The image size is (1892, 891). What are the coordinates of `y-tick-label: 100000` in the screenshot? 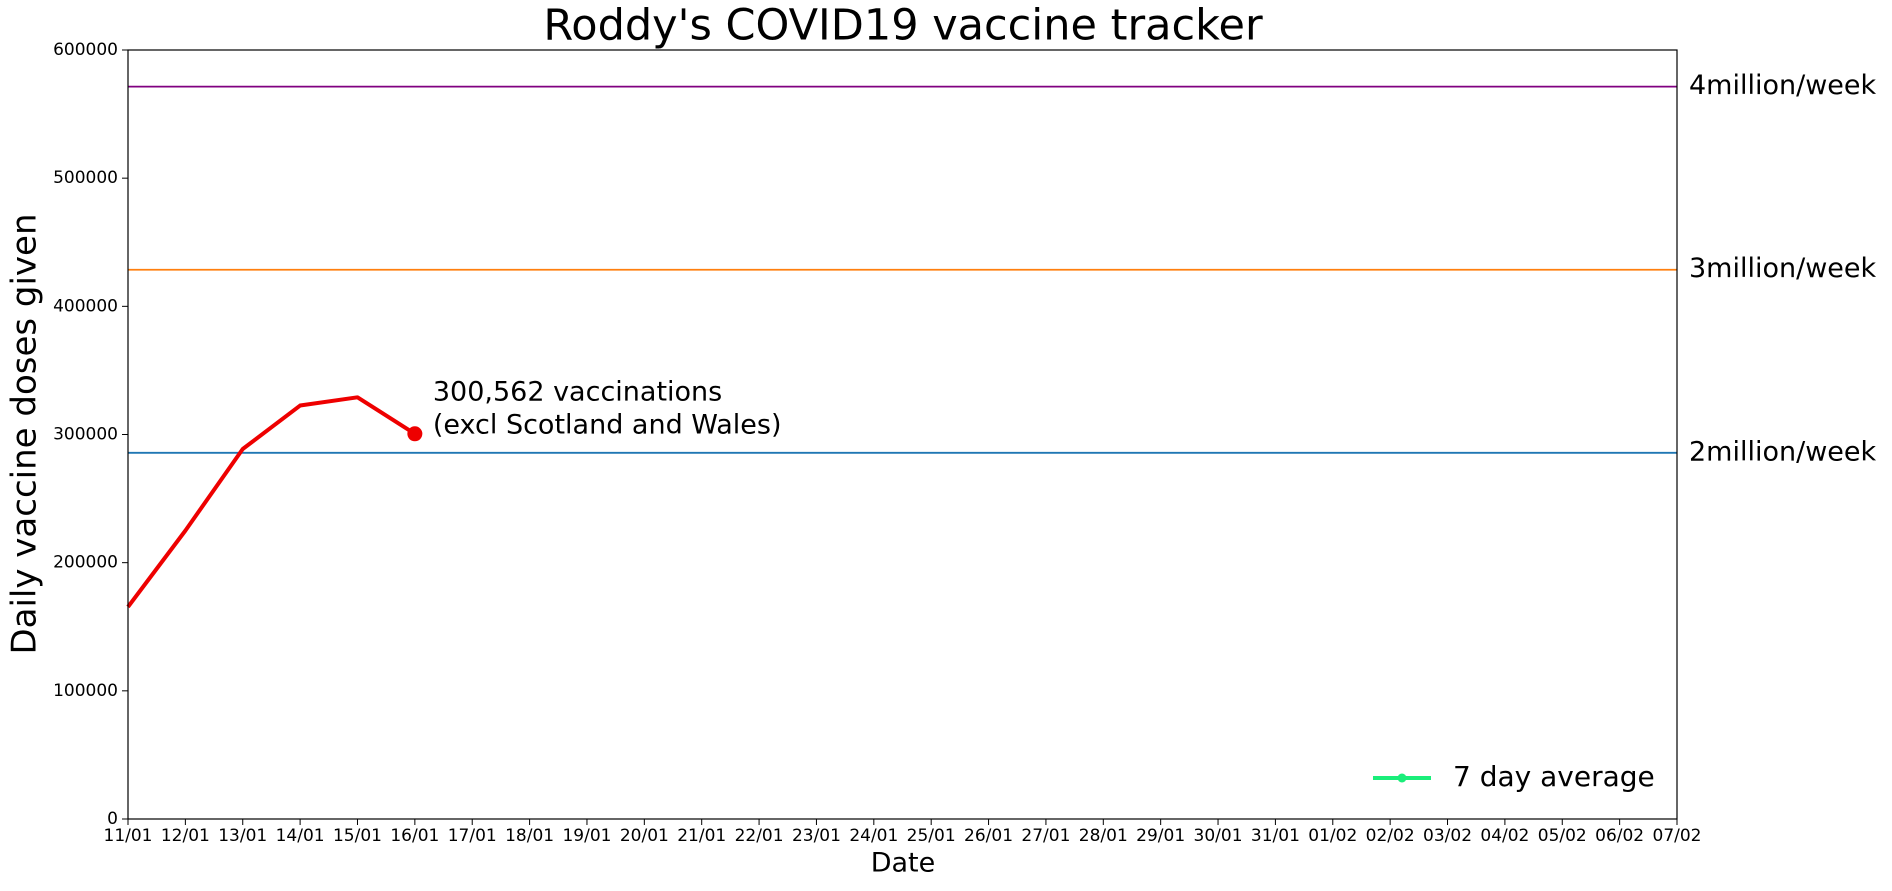 It's located at (85, 691).